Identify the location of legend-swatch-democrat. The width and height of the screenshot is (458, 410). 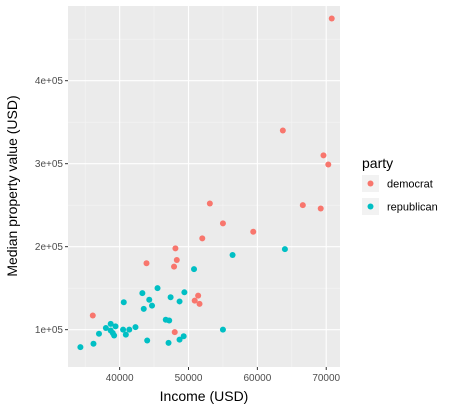
(370, 183).